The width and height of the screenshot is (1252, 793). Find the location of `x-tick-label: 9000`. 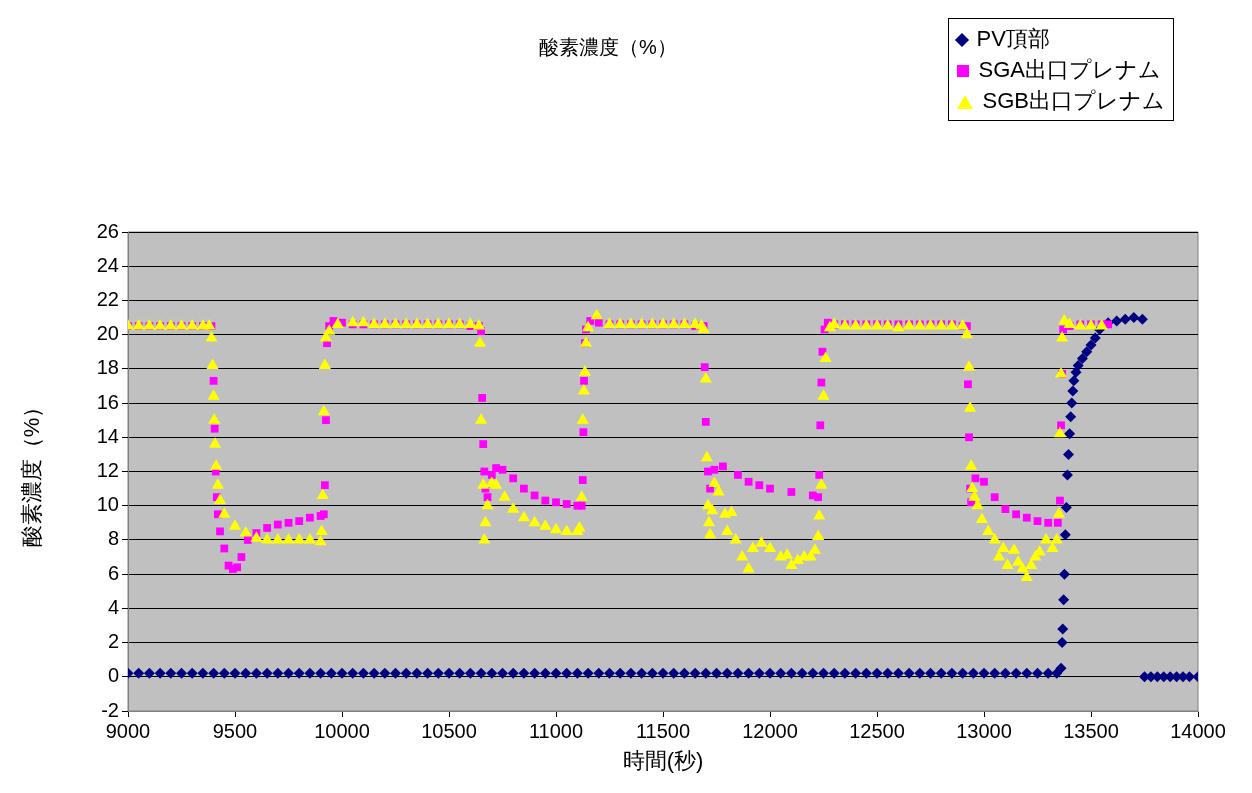

x-tick-label: 9000 is located at coordinates (128, 730).